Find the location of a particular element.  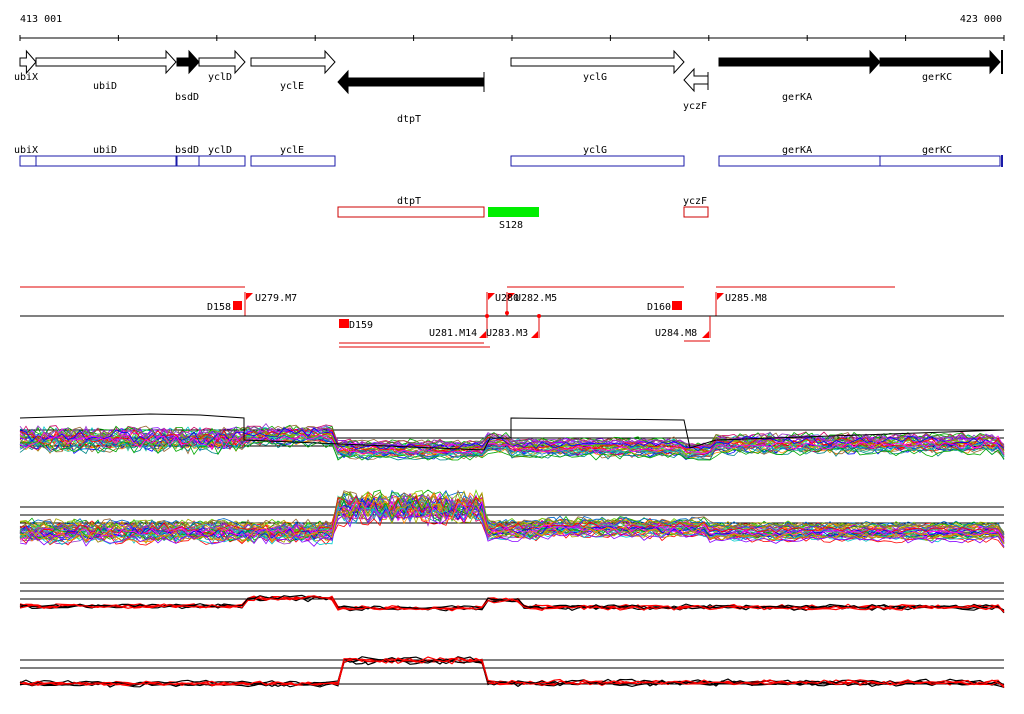

expression-summary-reverse is located at coordinates (512, 672).